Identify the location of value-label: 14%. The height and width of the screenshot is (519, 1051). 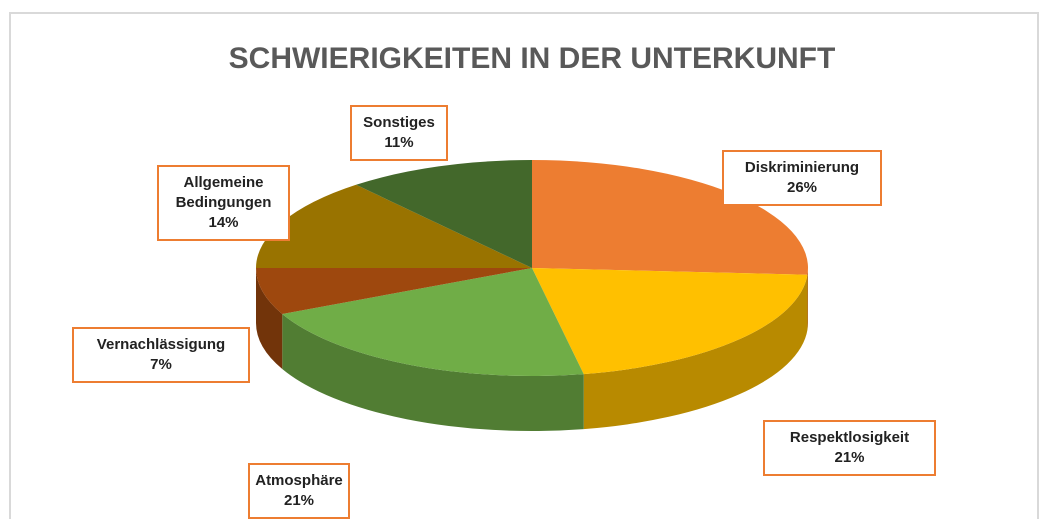
(223, 222).